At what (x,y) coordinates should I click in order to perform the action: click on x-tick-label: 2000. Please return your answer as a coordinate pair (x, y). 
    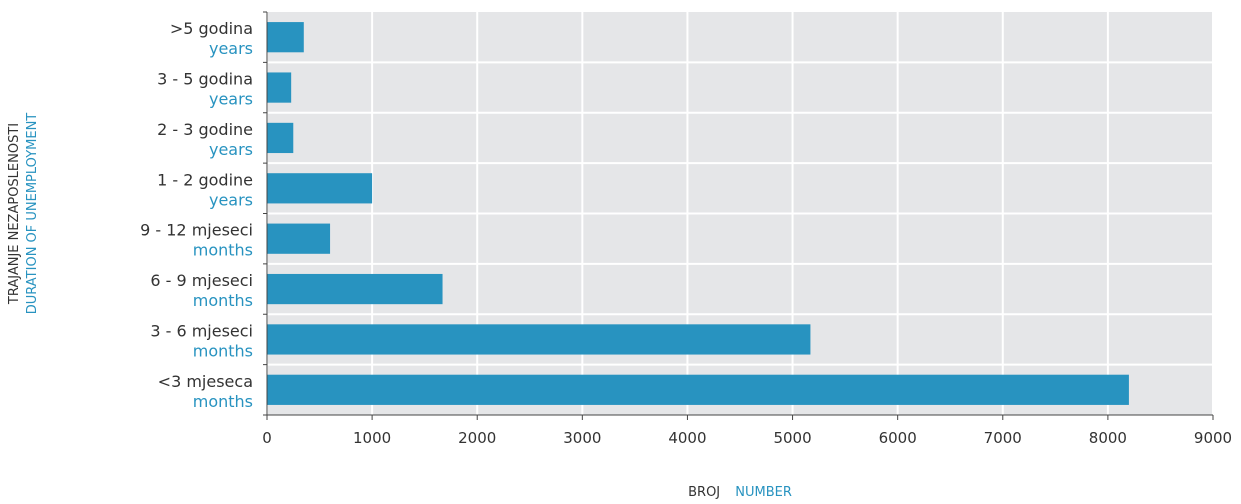
    Looking at the image, I should click on (477, 438).